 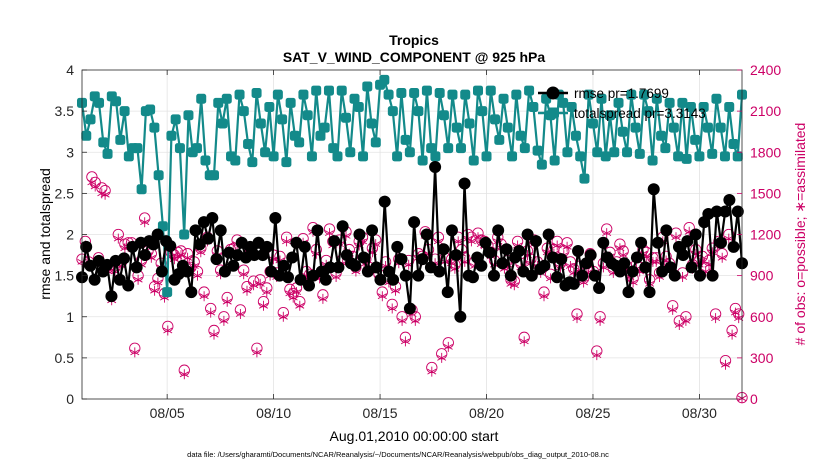 What do you see at coordinates (65, 276) in the screenshot?
I see `y-left-tick-label: 1.5` at bounding box center [65, 276].